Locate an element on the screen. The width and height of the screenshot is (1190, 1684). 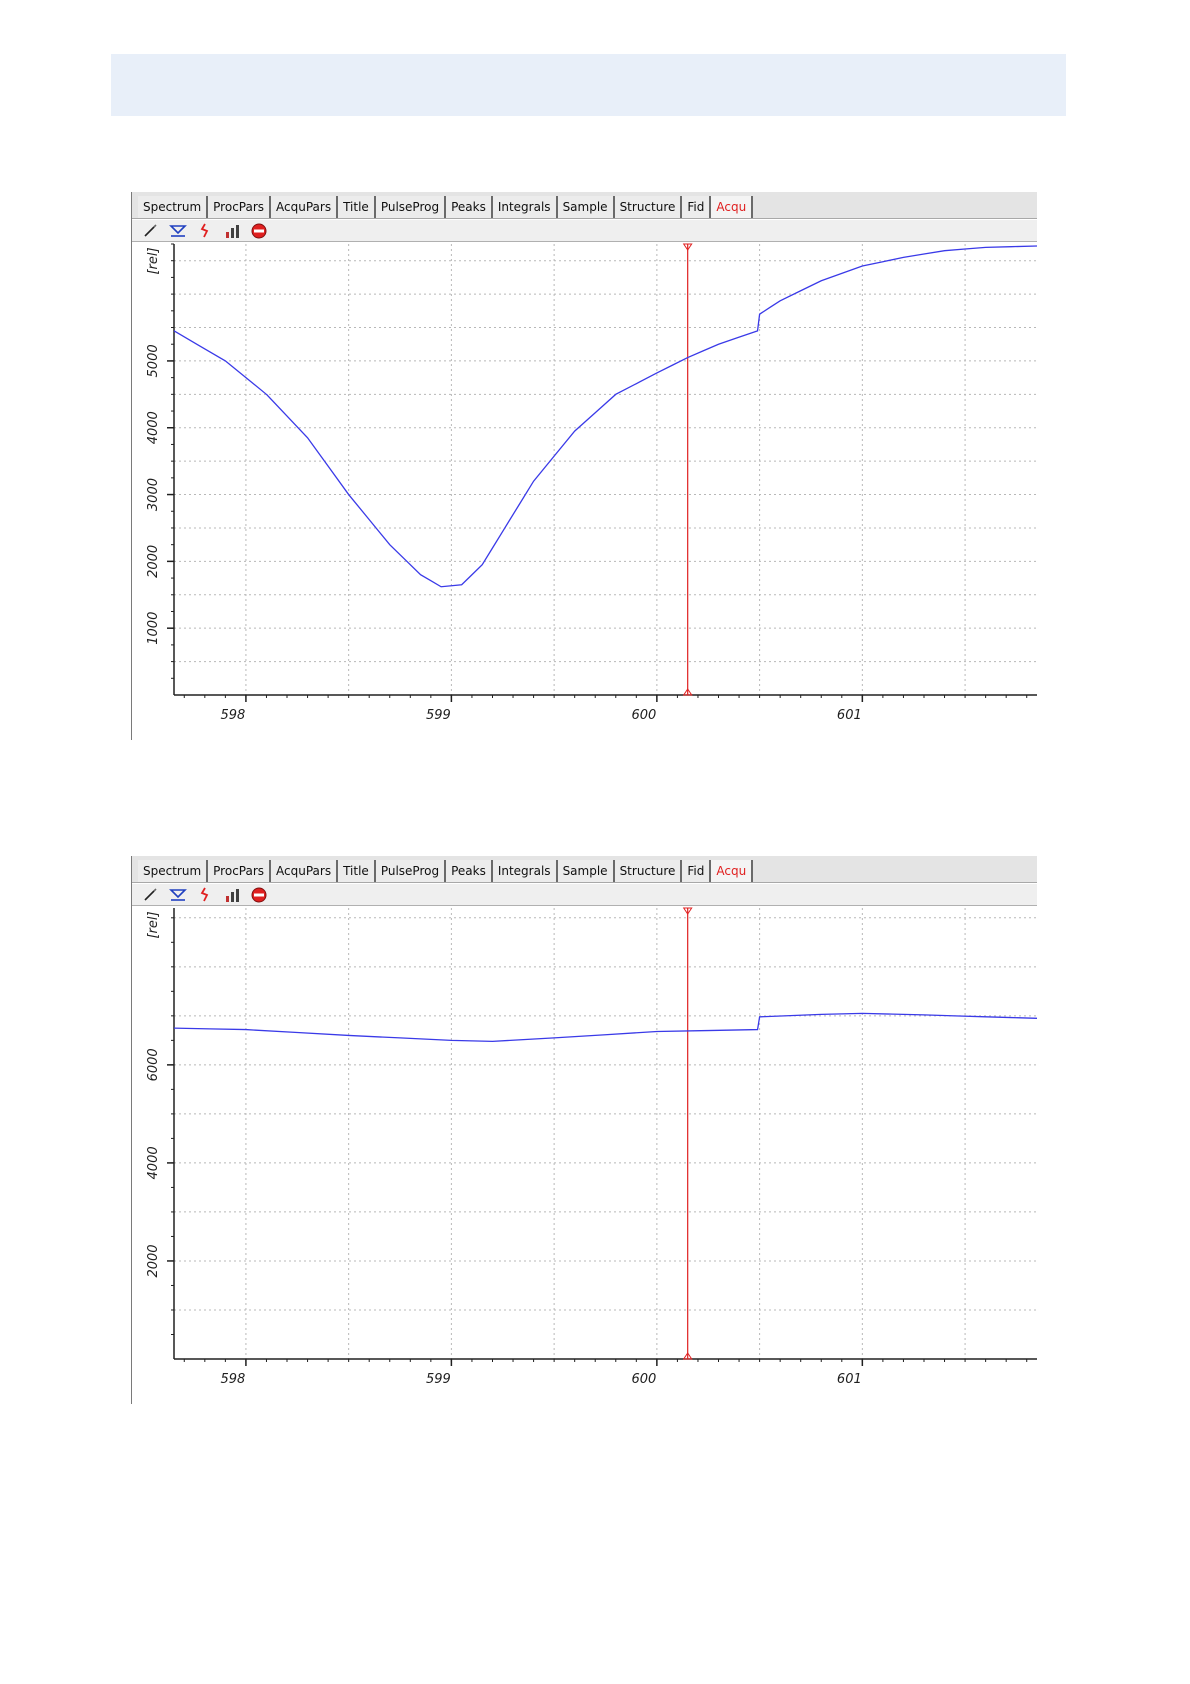
y-tick-label: 5000 is located at coordinates (153, 360).